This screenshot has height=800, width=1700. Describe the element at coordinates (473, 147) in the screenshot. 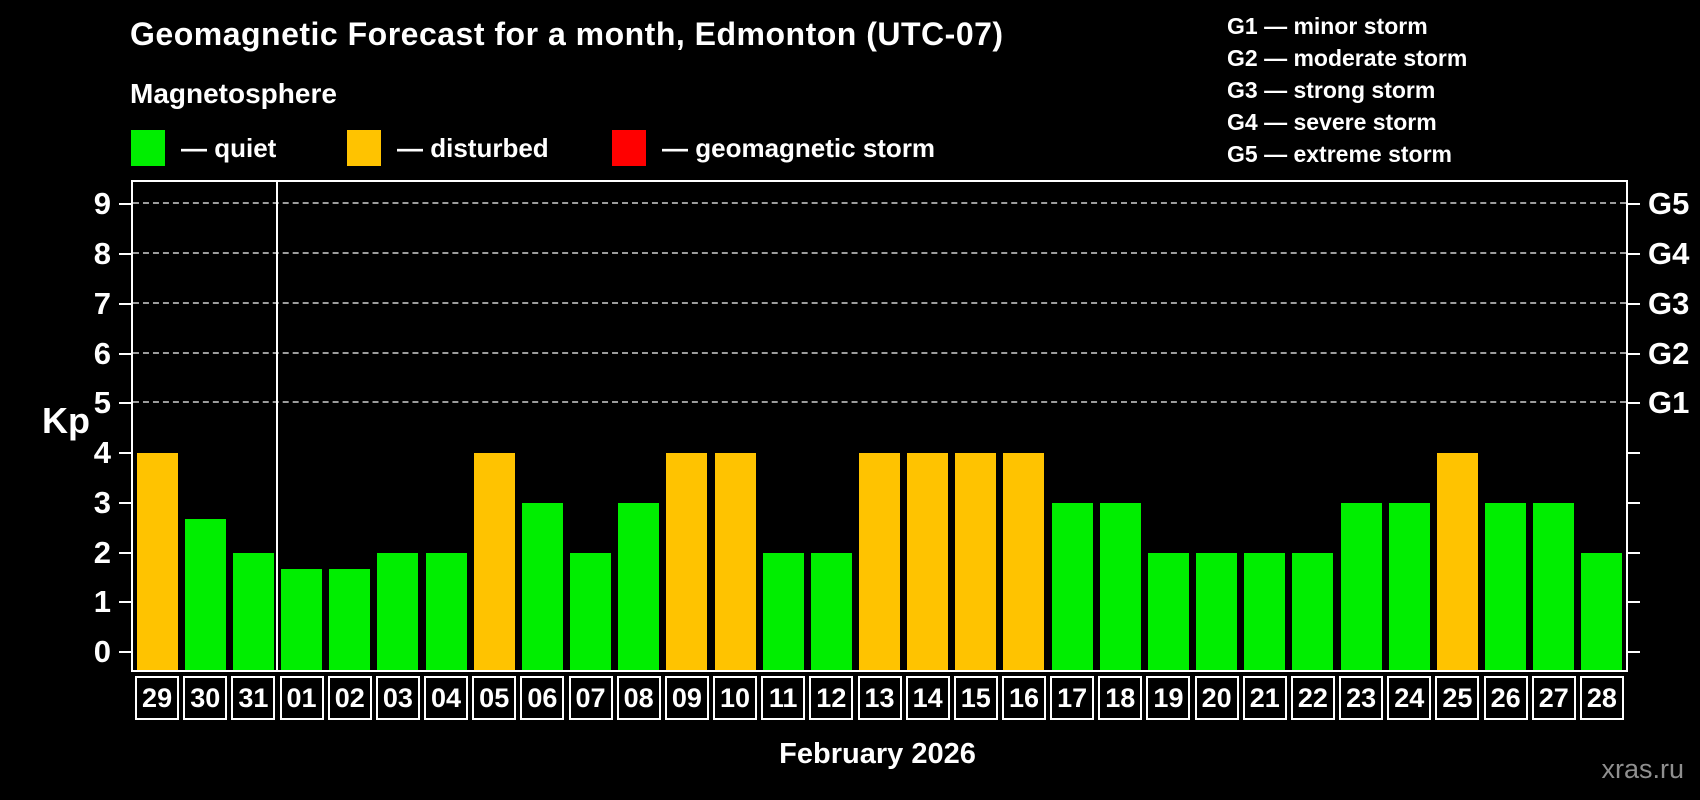

I see `legend-label-disturbed: — disturbed` at that location.